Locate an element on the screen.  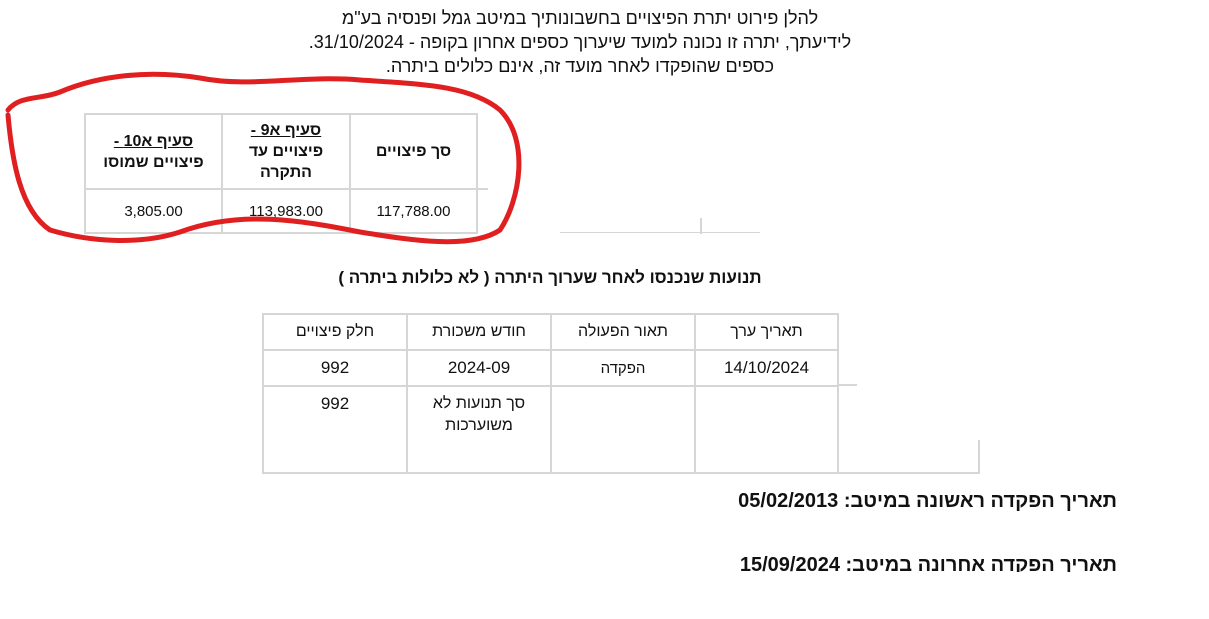
header-sublabel: פיצויים שמוסו is located at coordinates (153, 162).